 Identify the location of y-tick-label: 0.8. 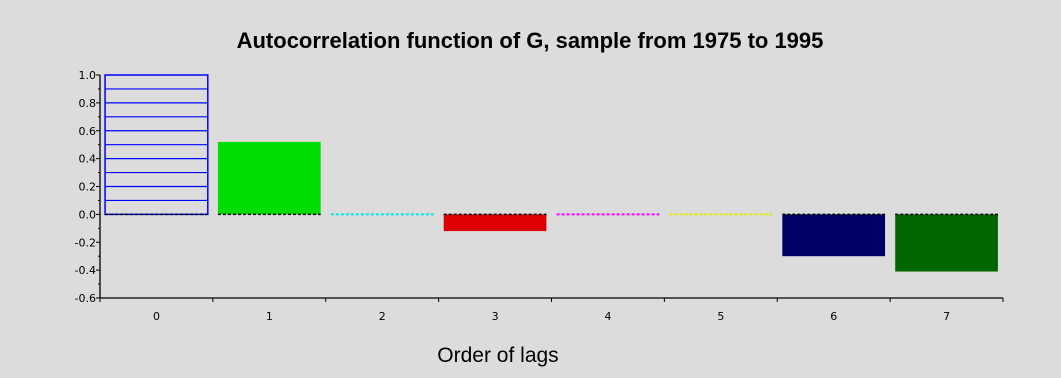
(88, 103).